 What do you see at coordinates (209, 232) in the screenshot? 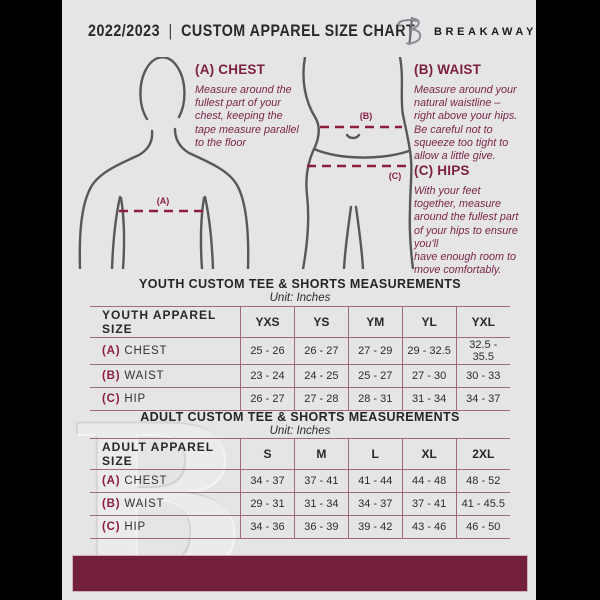
I see `right-armpit-arm-inner` at bounding box center [209, 232].